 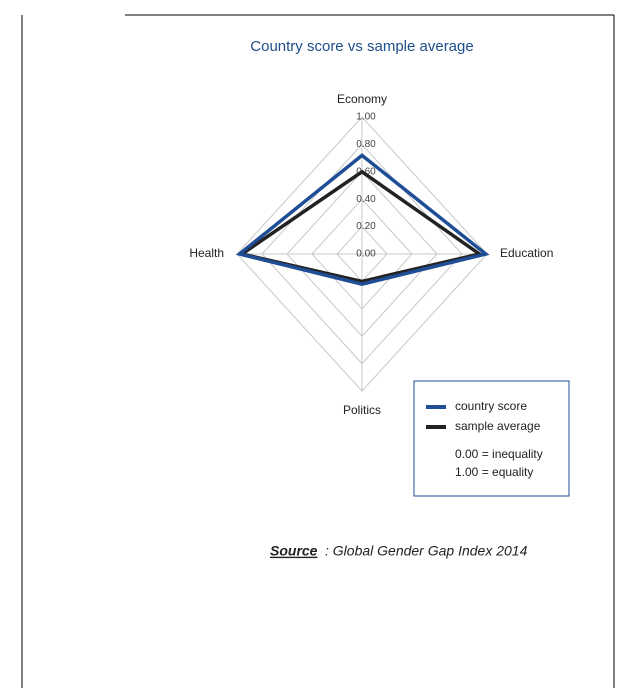 I want to click on legend-label: sample average, so click(x=498, y=426).